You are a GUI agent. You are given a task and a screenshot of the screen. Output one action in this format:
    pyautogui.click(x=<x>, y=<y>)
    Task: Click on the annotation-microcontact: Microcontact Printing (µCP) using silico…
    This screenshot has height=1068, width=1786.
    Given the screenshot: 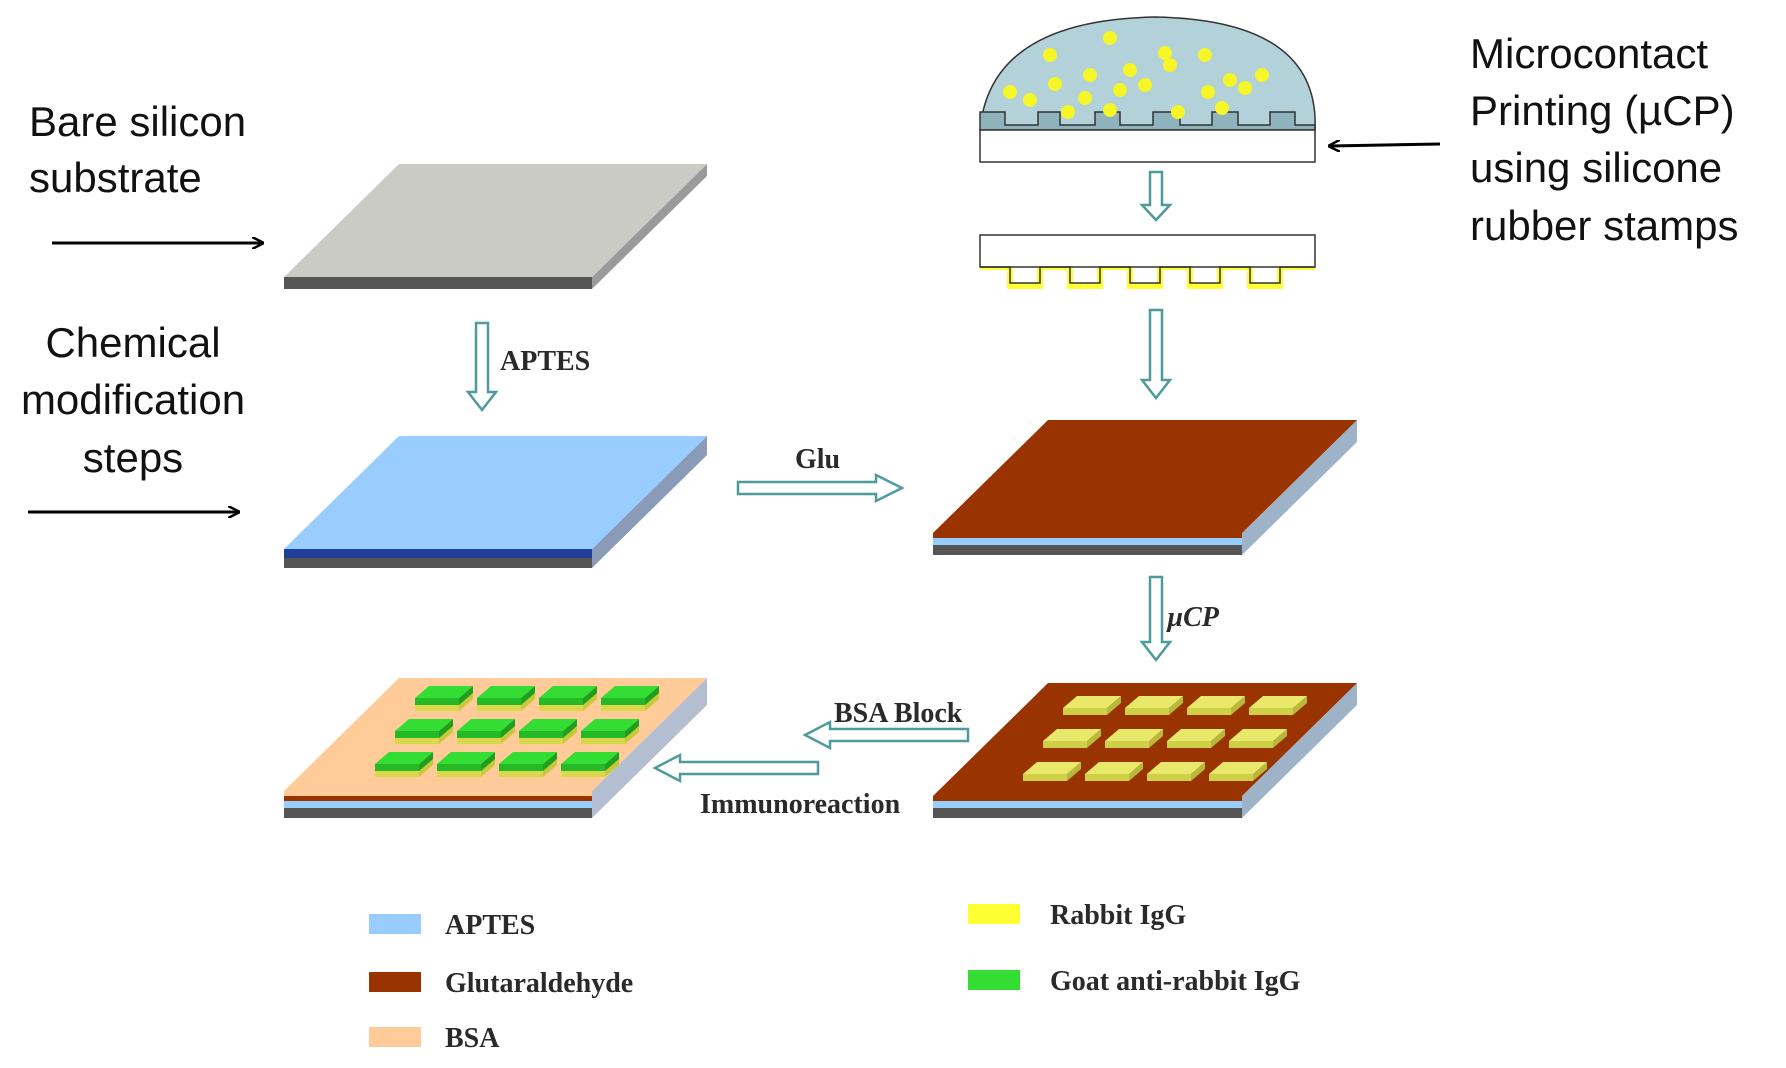 What is the action you would take?
    pyautogui.click(x=1534, y=139)
    